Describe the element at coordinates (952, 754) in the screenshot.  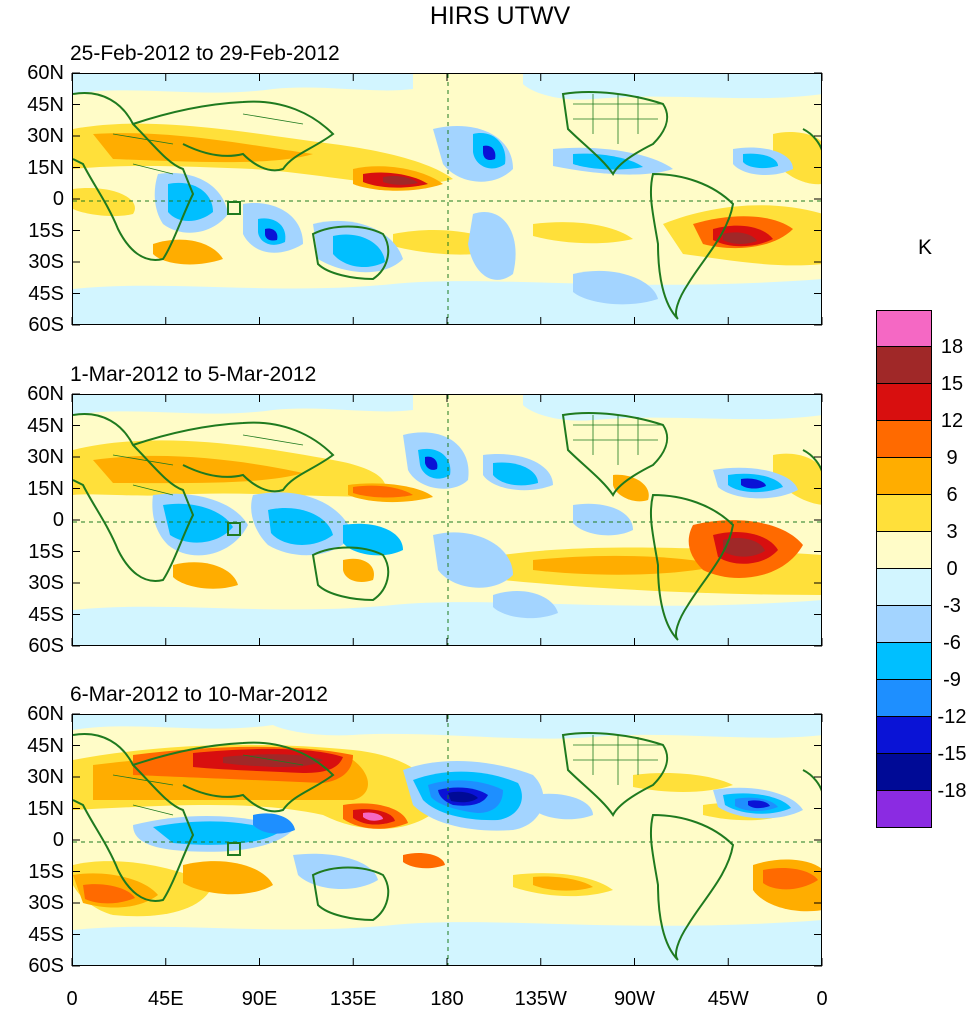
I see `colorbar-label: -15` at that location.